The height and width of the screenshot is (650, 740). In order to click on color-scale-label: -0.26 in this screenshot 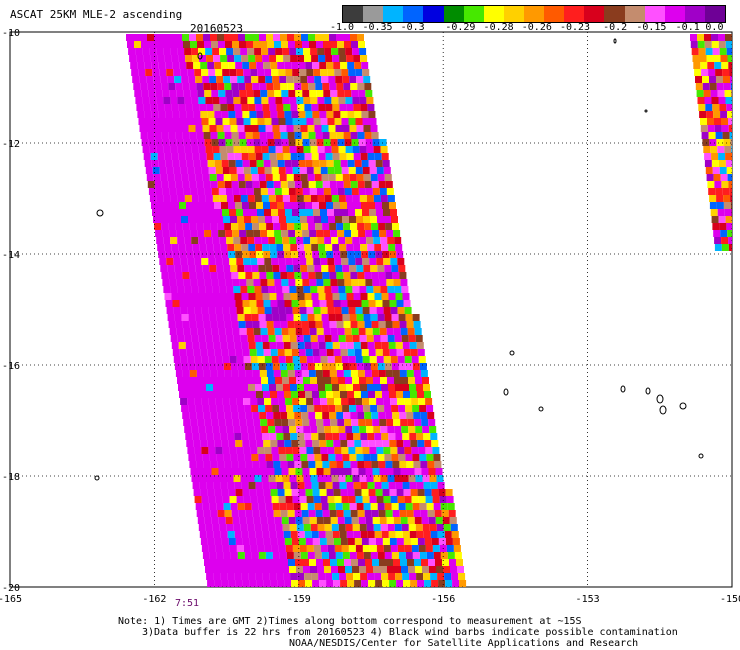, I will do `click(536, 27)`.